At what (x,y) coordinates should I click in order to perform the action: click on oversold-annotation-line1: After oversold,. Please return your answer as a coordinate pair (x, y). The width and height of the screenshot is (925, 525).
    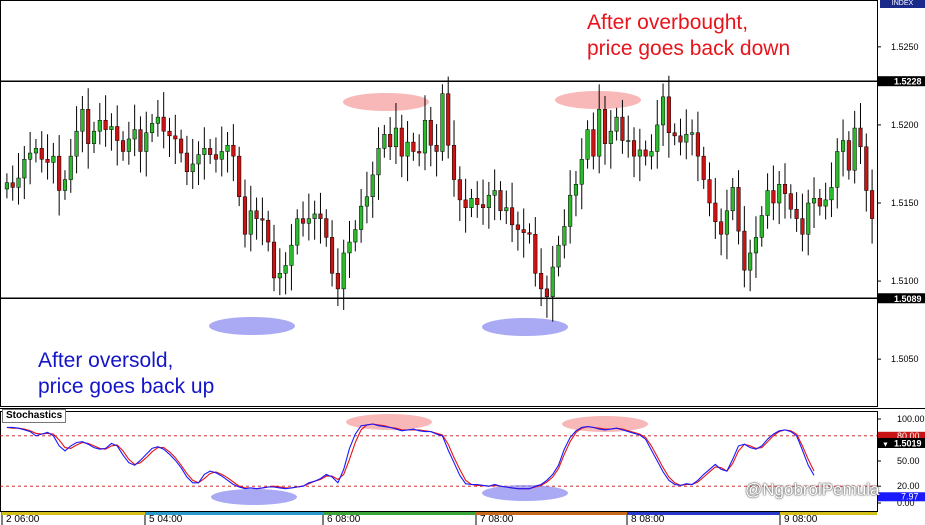
    Looking at the image, I should click on (106, 360).